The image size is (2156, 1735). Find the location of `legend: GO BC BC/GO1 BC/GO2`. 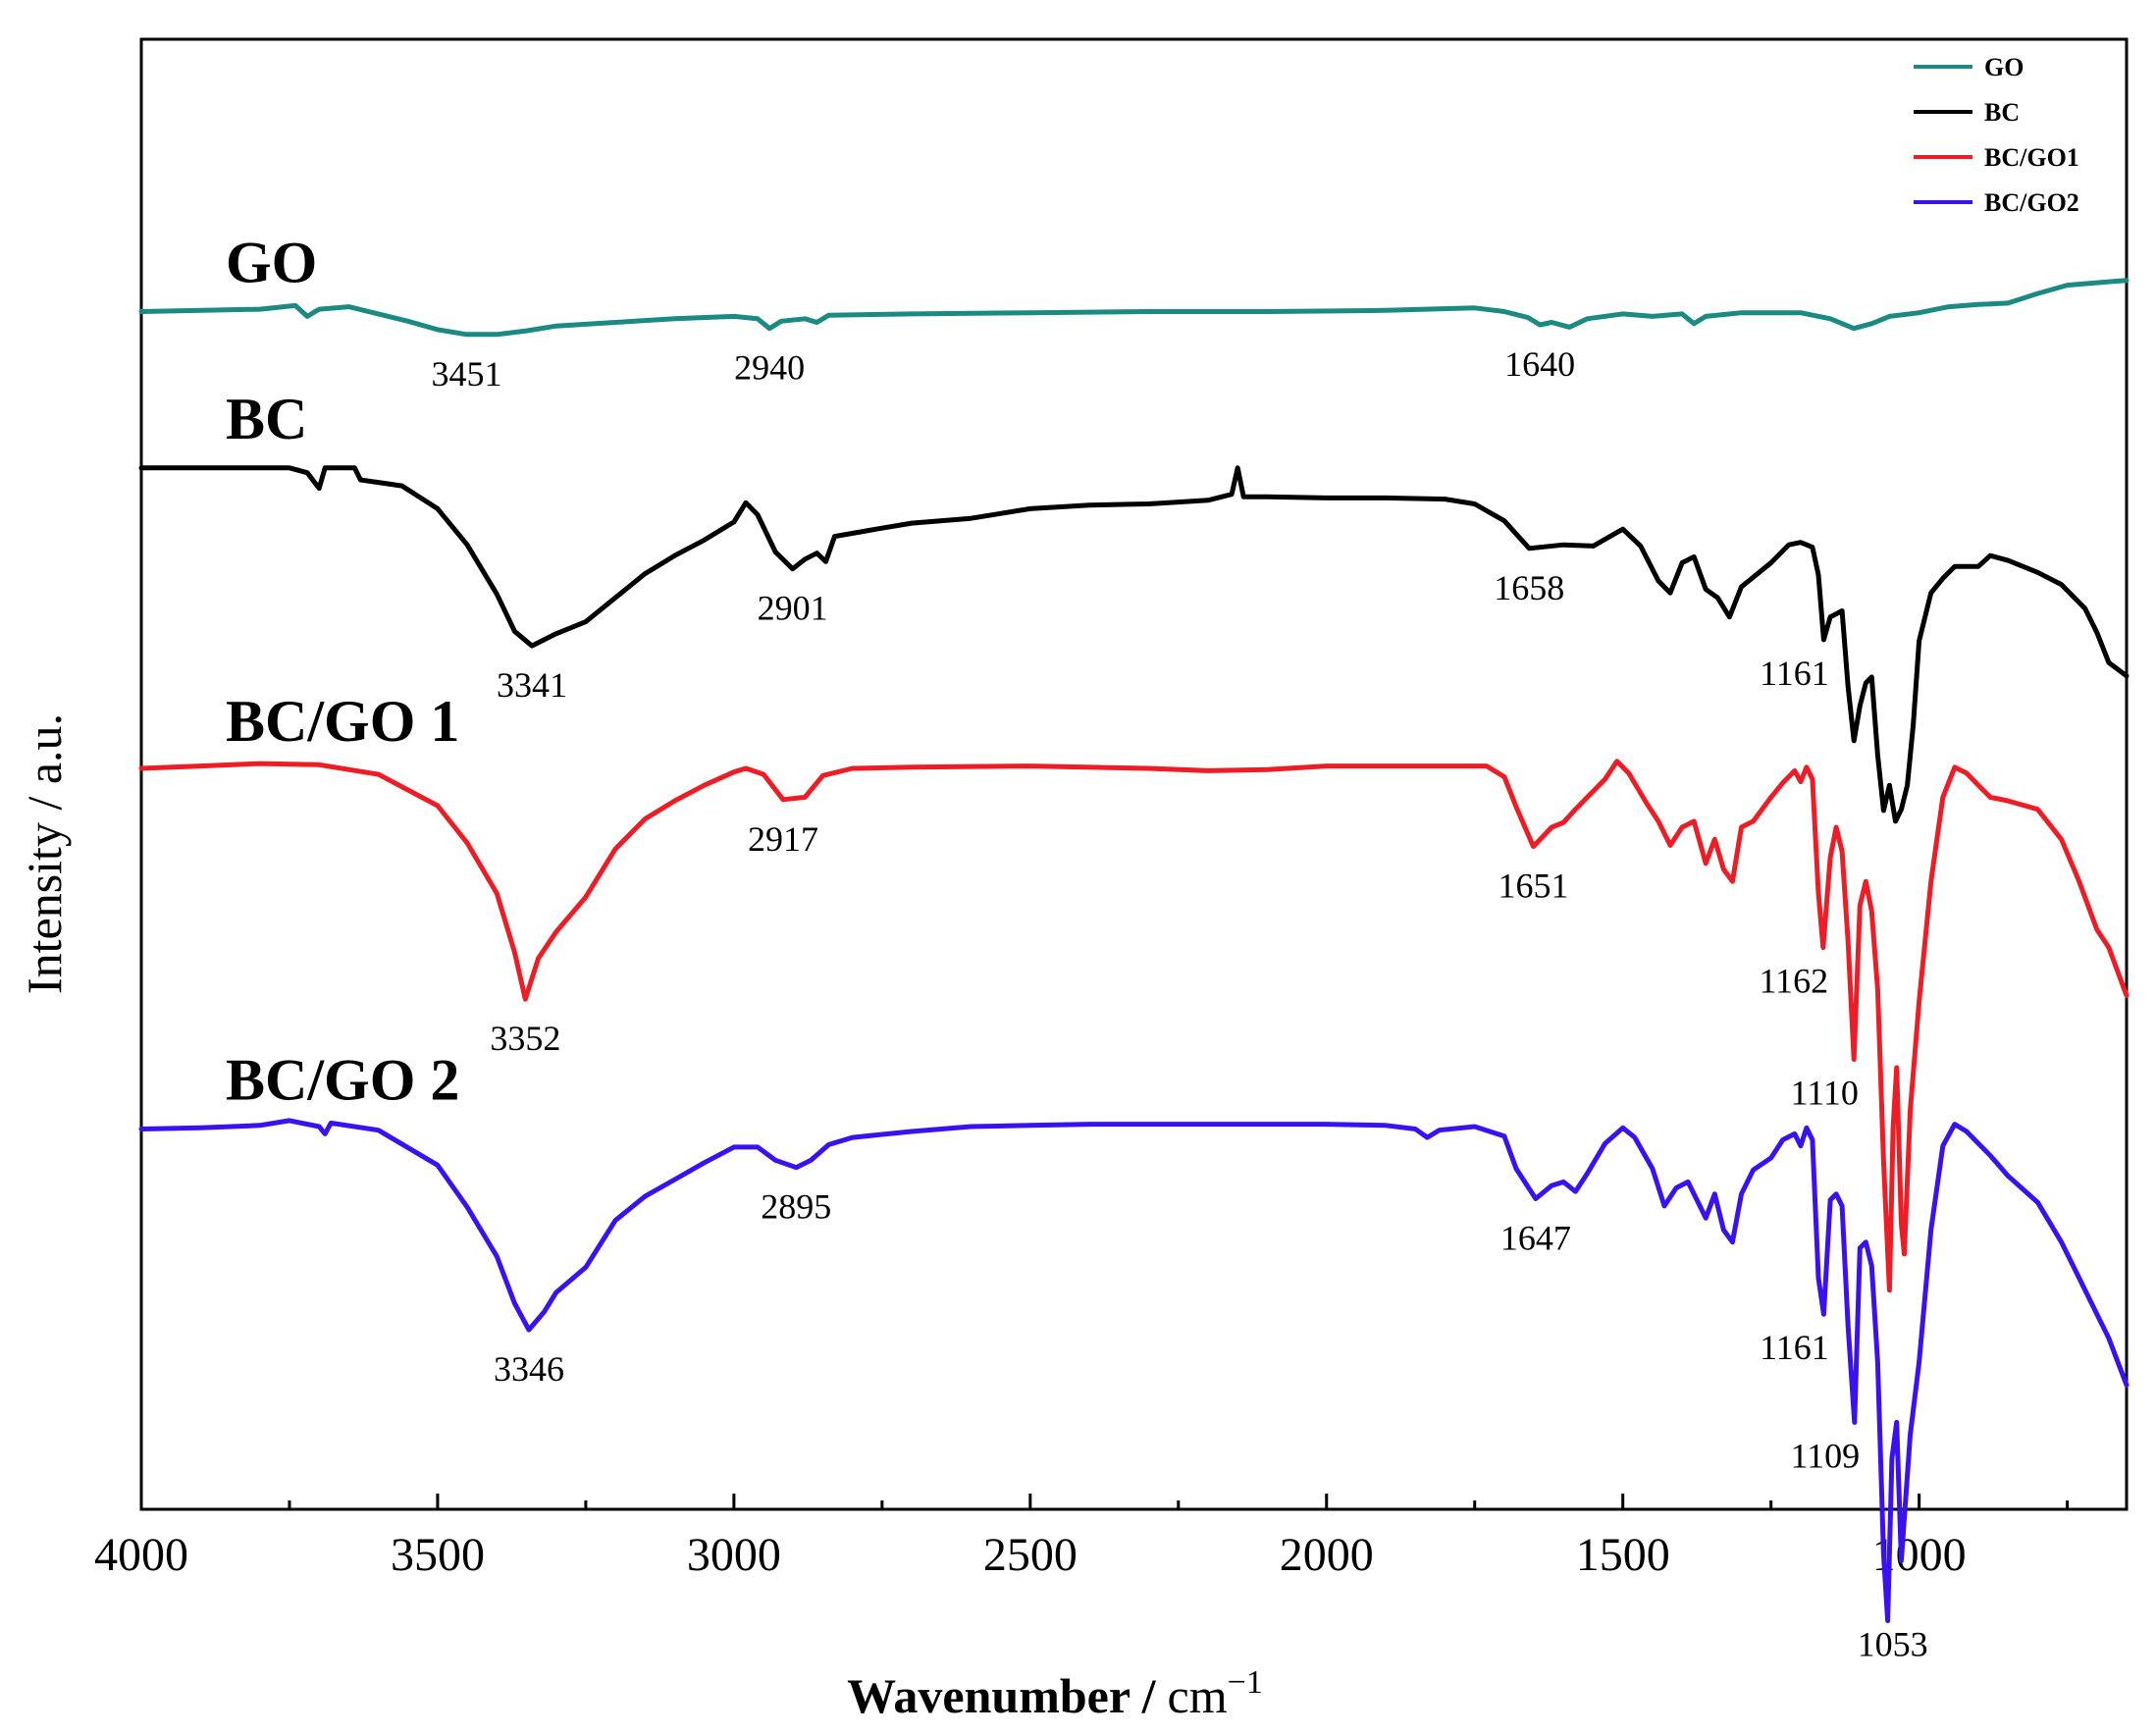

legend: GO BC BC/GO1 BC/GO2 is located at coordinates (1996, 135).